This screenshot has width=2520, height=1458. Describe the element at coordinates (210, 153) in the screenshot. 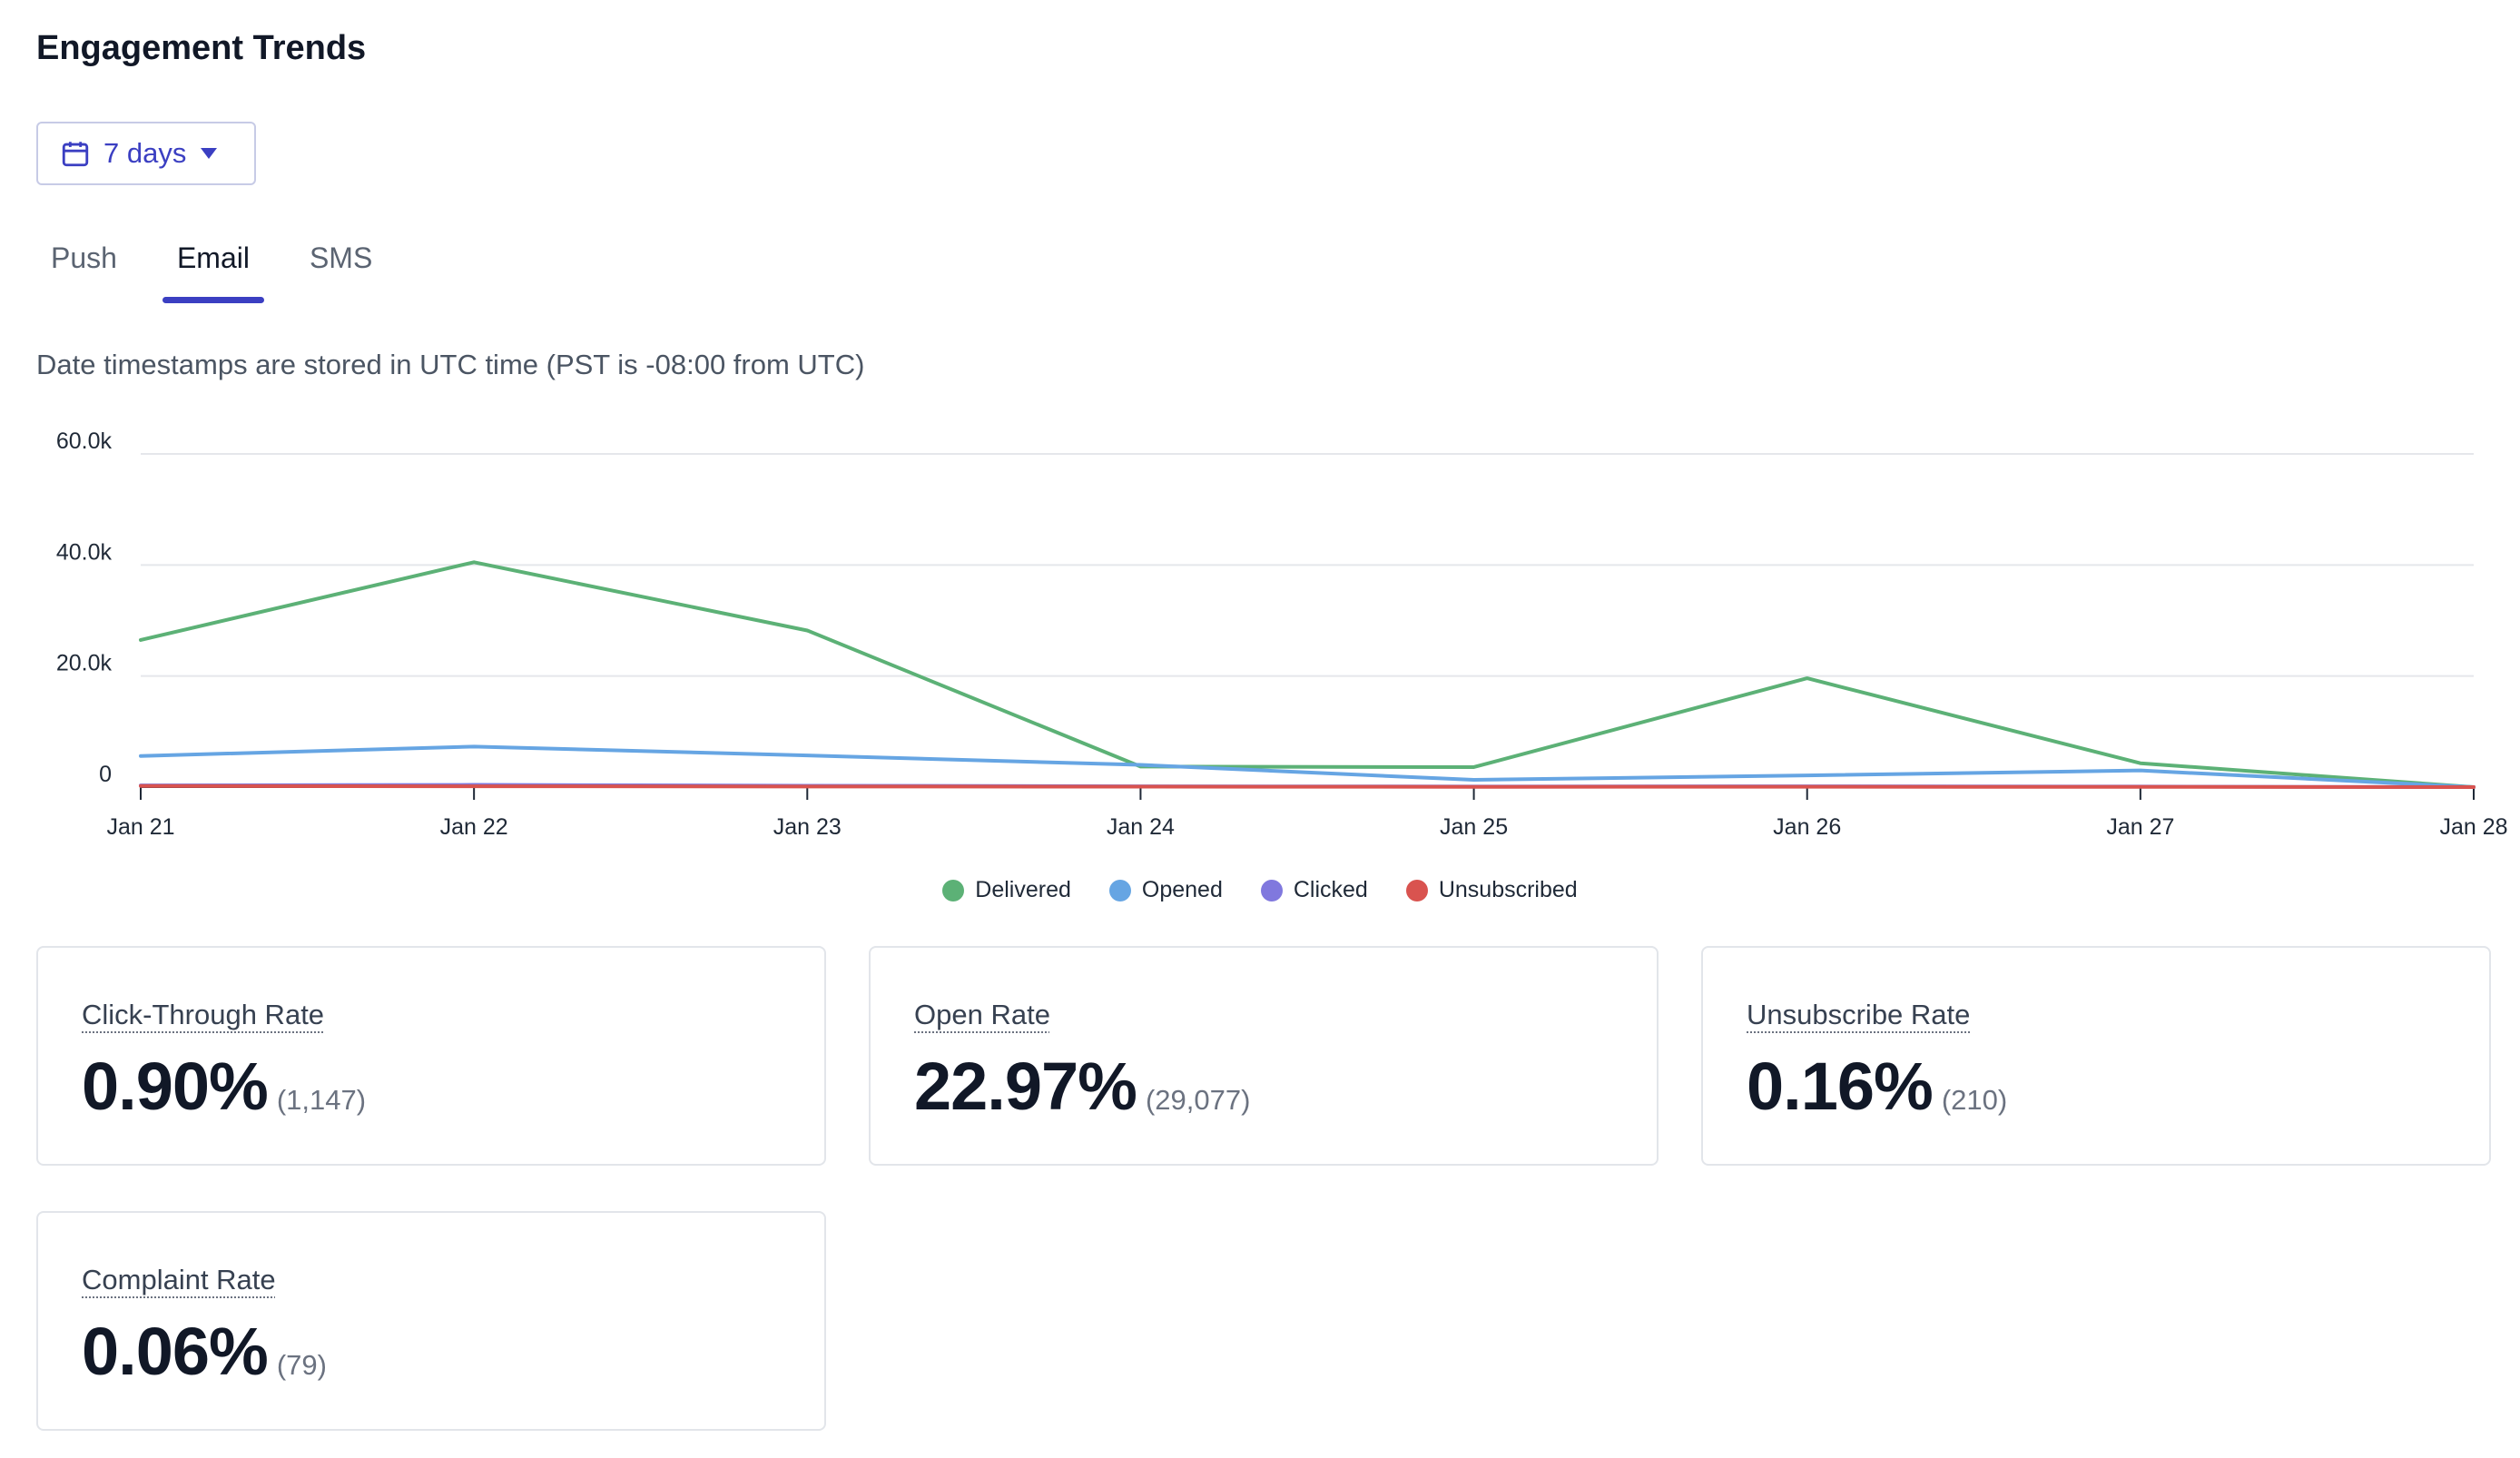

I see `caret-down-icon` at that location.